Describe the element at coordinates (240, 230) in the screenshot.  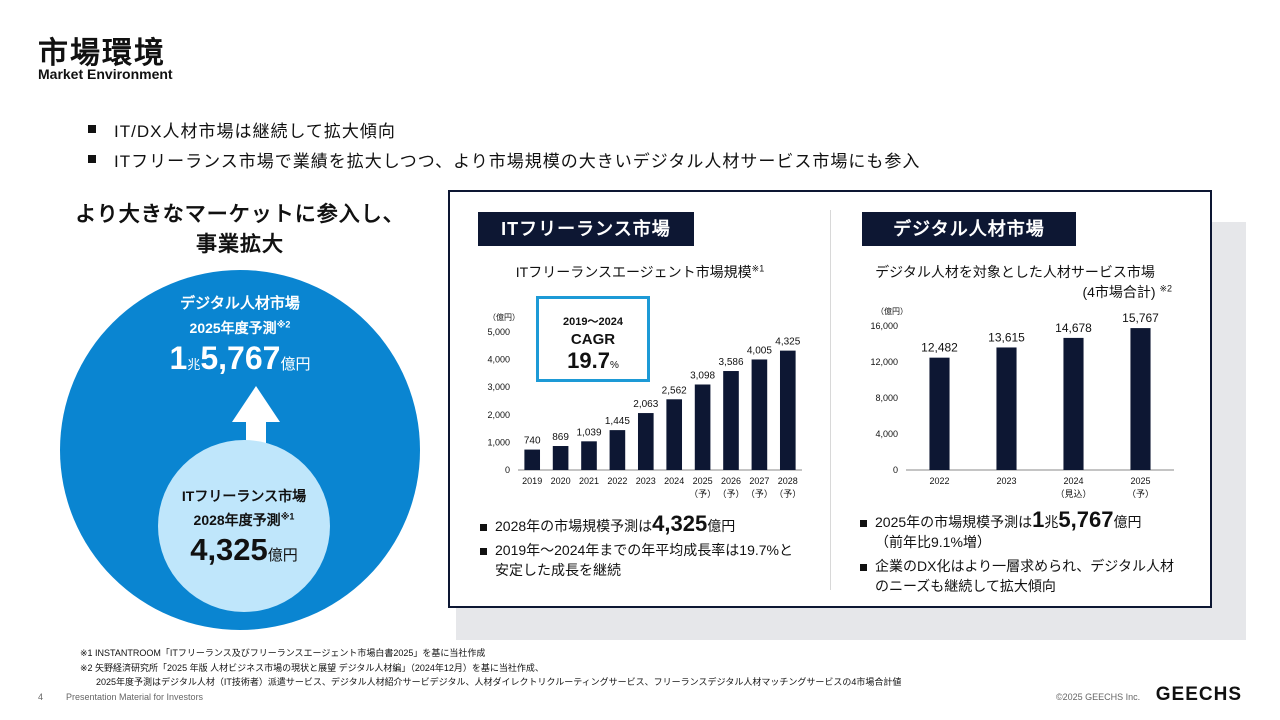
I see `market-heading: より大きなマーケットに参入し、 事業拡大` at that location.